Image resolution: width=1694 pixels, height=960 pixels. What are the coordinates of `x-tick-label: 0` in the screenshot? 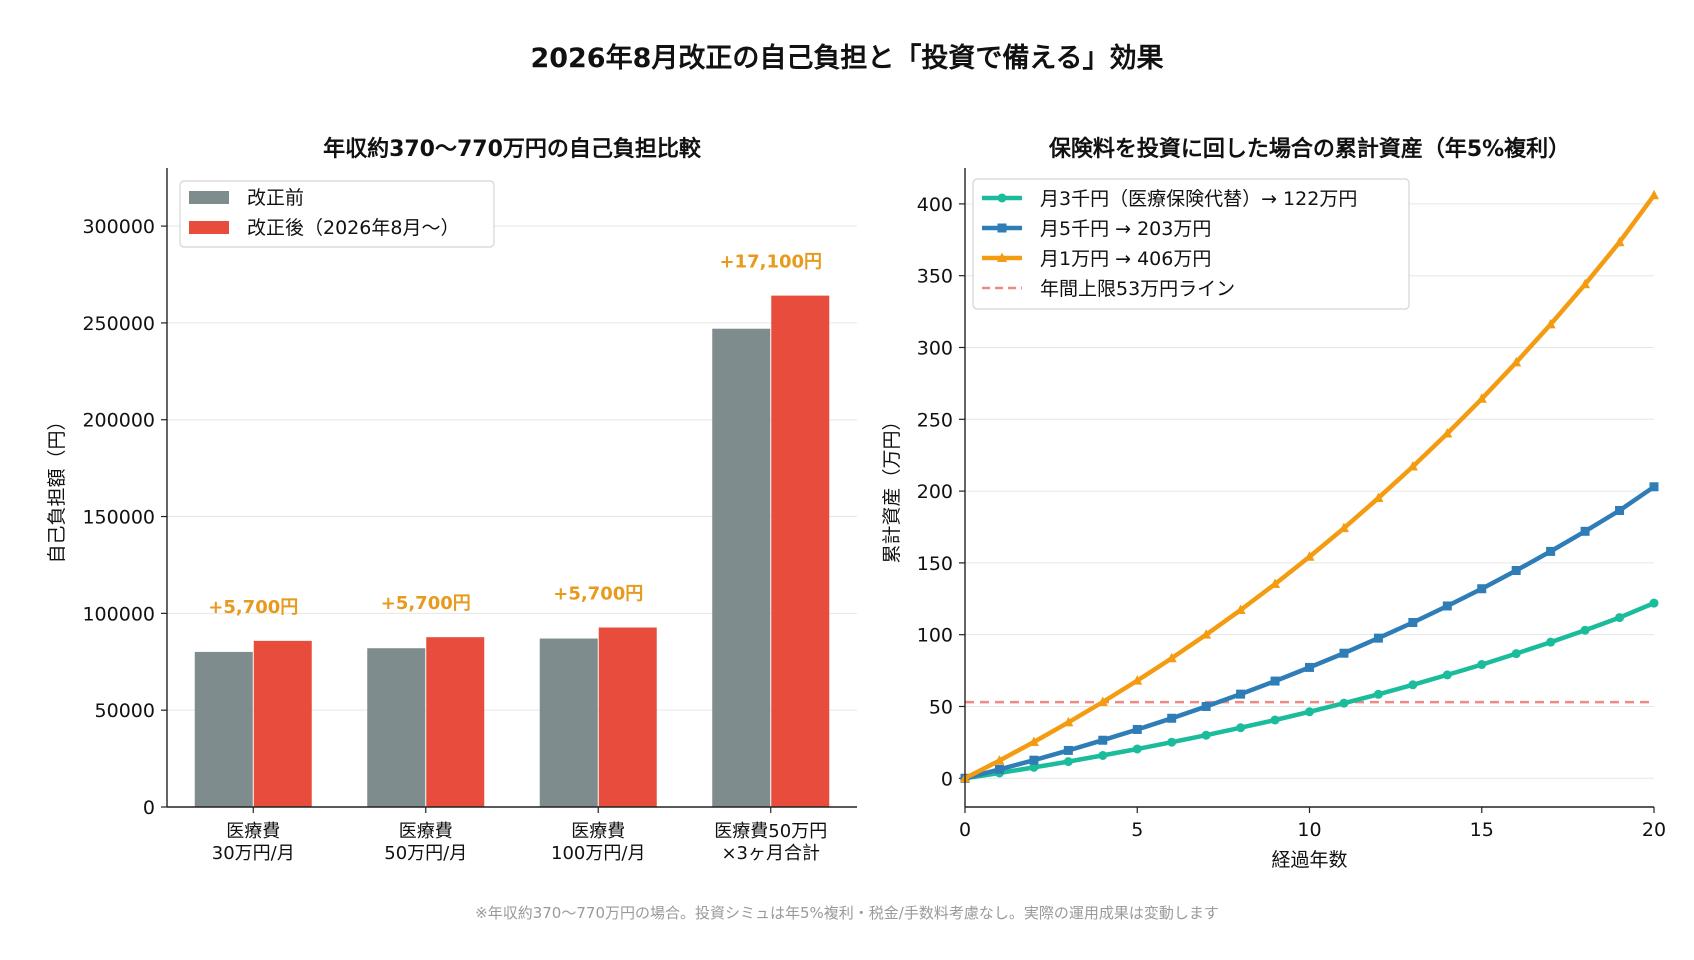 It's located at (965, 830).